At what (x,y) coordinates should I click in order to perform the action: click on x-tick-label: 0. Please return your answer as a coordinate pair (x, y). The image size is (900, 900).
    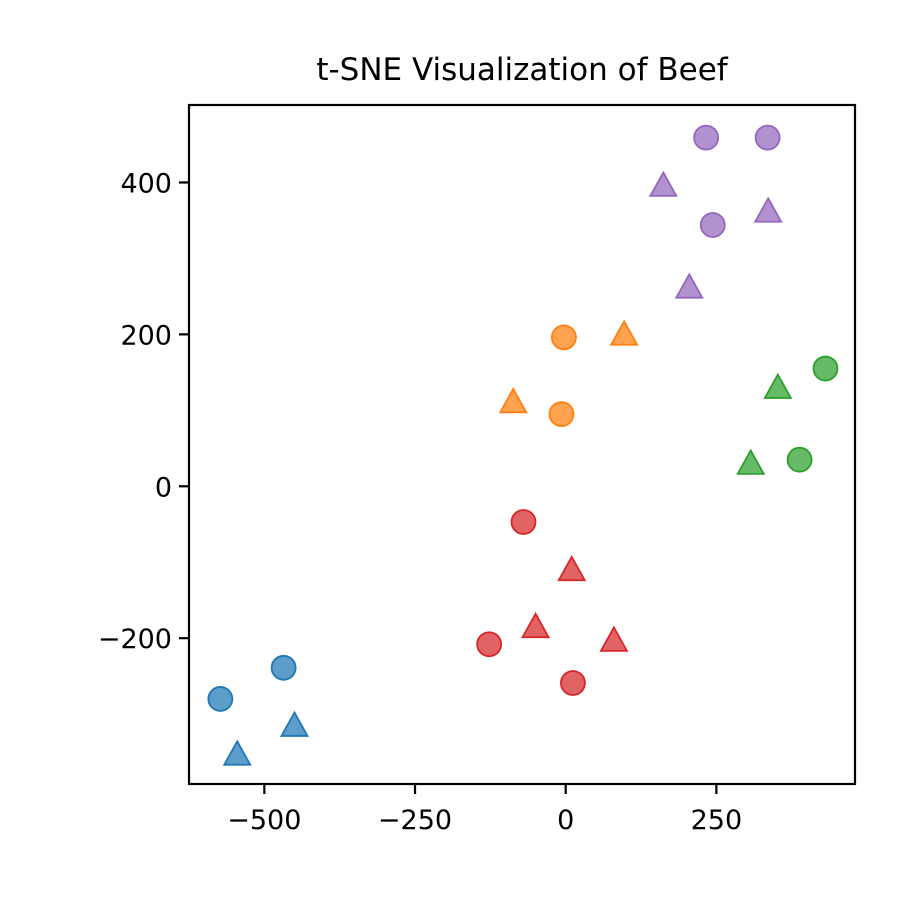
    Looking at the image, I should click on (565, 820).